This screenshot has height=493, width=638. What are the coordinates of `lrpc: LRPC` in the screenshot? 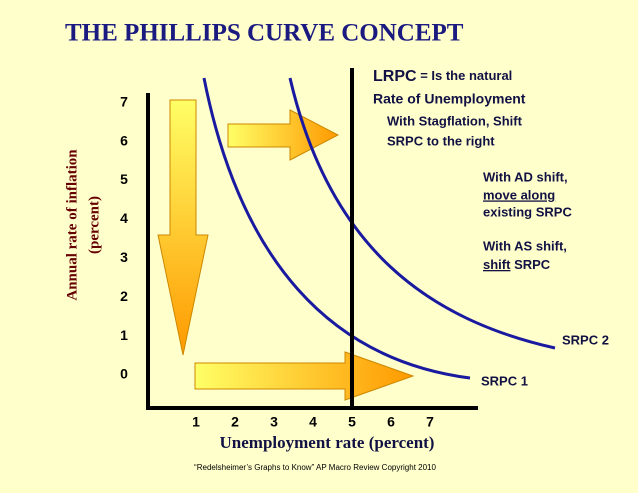 It's located at (395, 76).